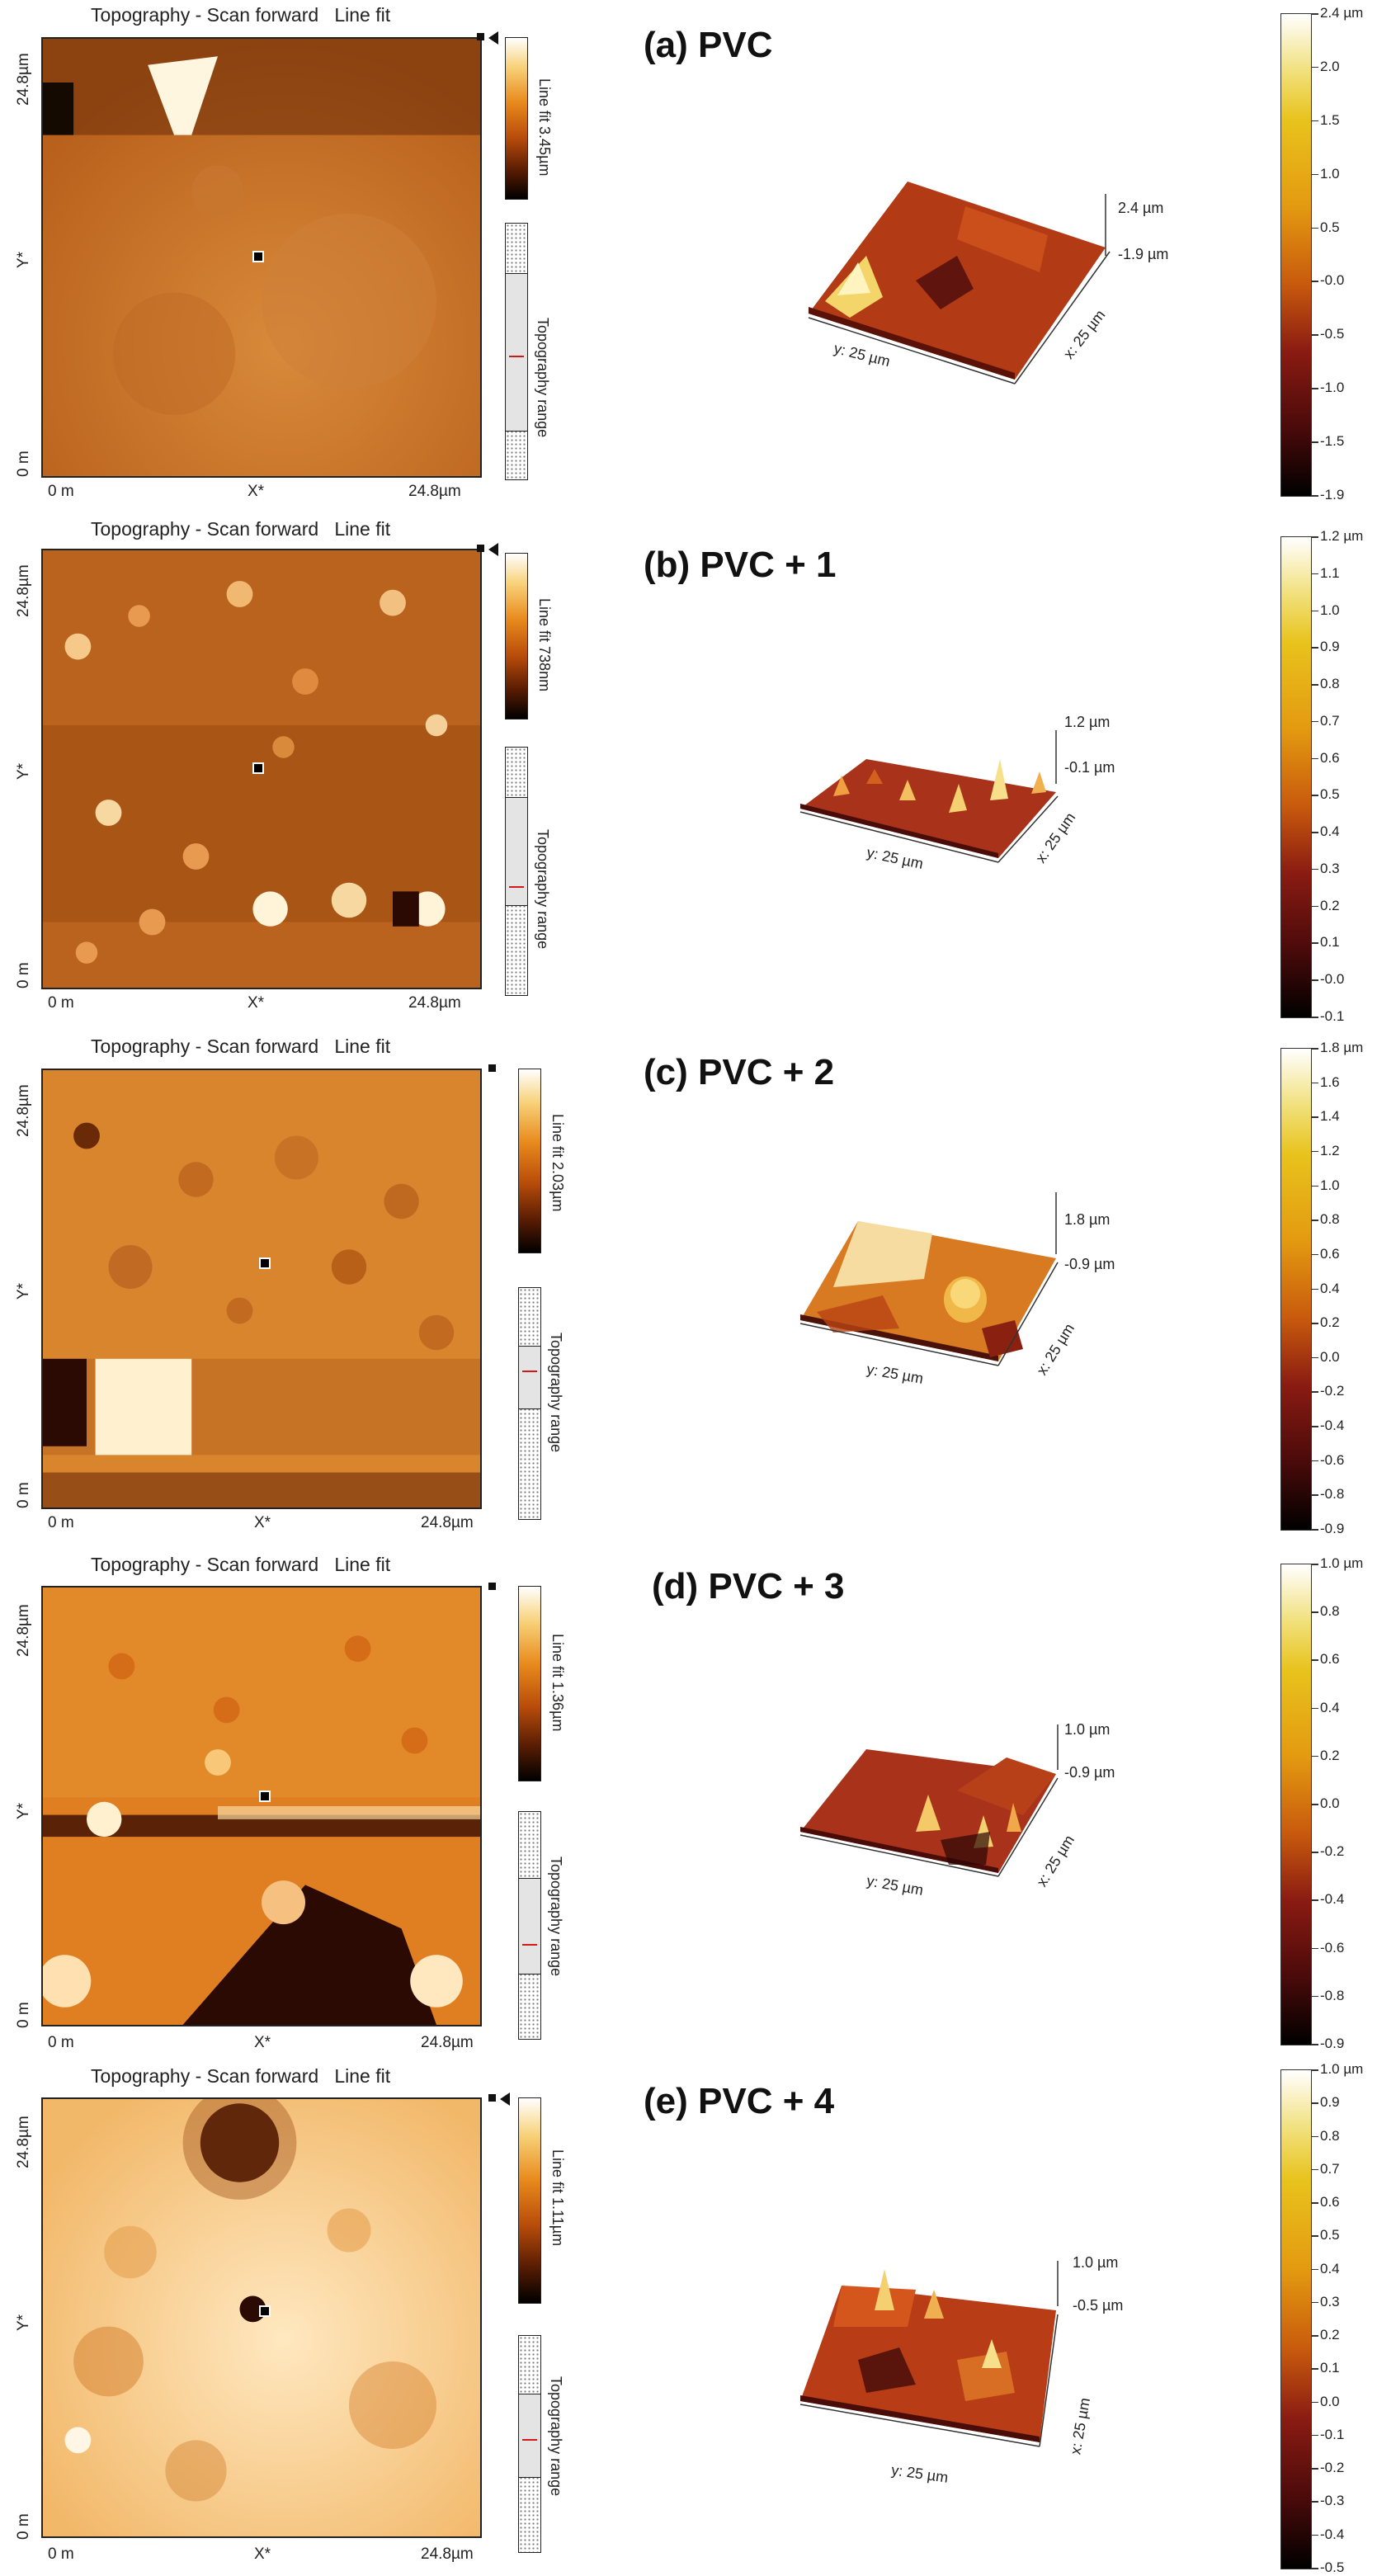 The image size is (1377, 2576). What do you see at coordinates (1332, 1851) in the screenshot?
I see `colorbar-tick-label: -0.2` at bounding box center [1332, 1851].